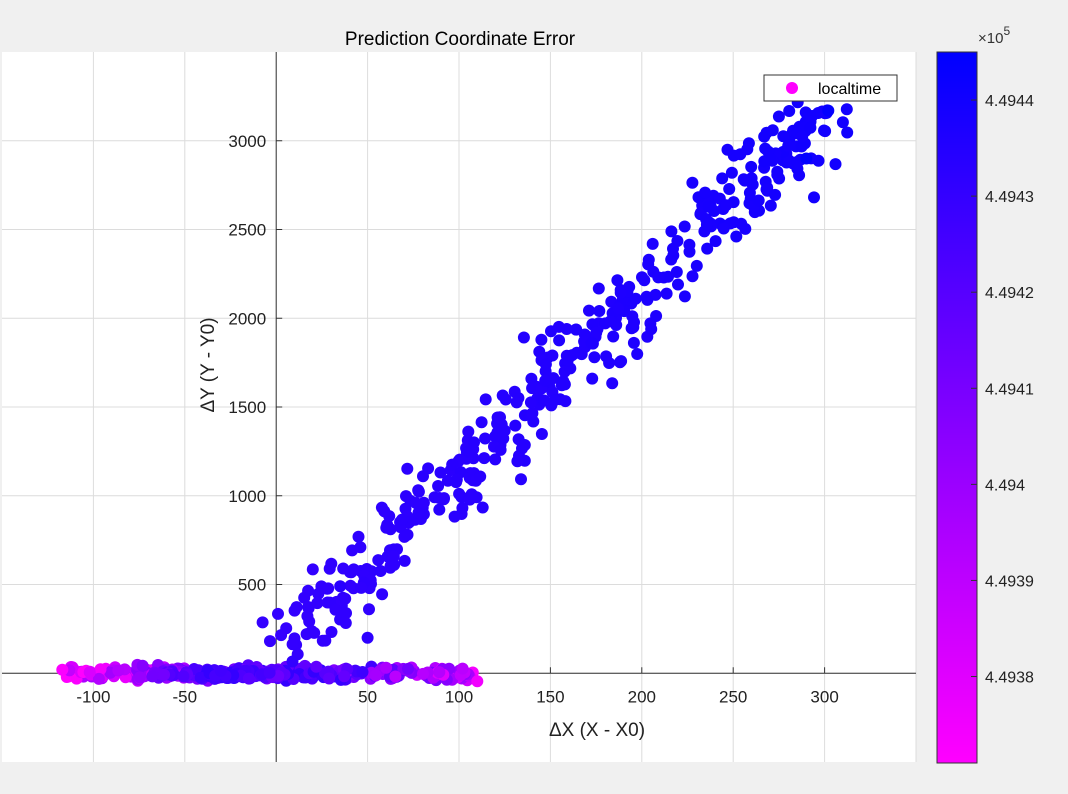 Image resolution: width=1068 pixels, height=794 pixels. Describe the element at coordinates (1009, 101) in the screenshot. I see `colorbar-tick-label: 4.4944` at that location.